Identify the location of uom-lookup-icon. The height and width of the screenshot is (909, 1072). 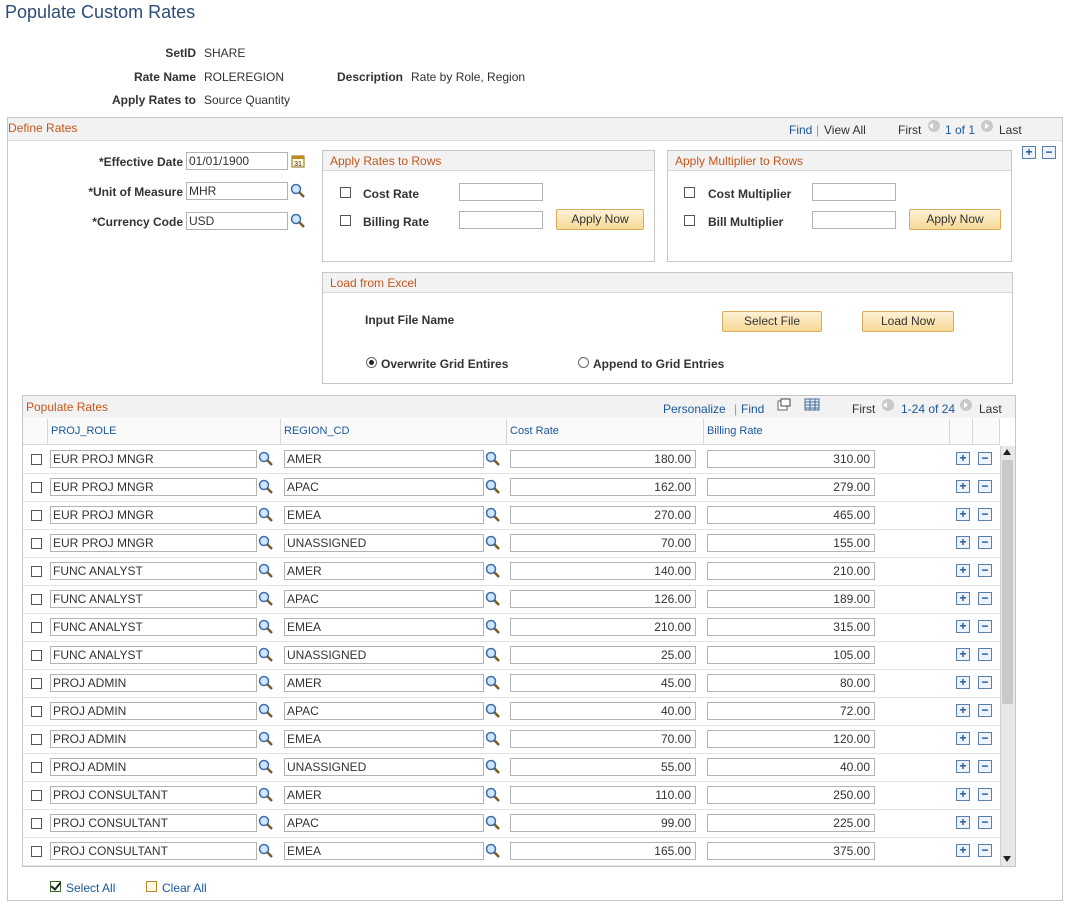
(298, 191).